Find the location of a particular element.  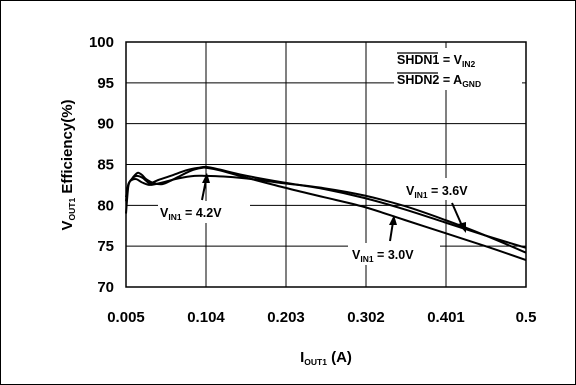

arrowhead-4v2 is located at coordinates (206, 178).